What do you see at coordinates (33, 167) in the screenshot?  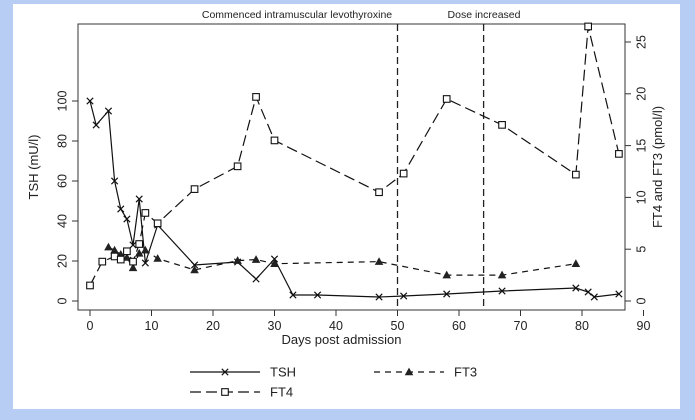 I see `y-left-axis-title: TSH (mU/l)` at bounding box center [33, 167].